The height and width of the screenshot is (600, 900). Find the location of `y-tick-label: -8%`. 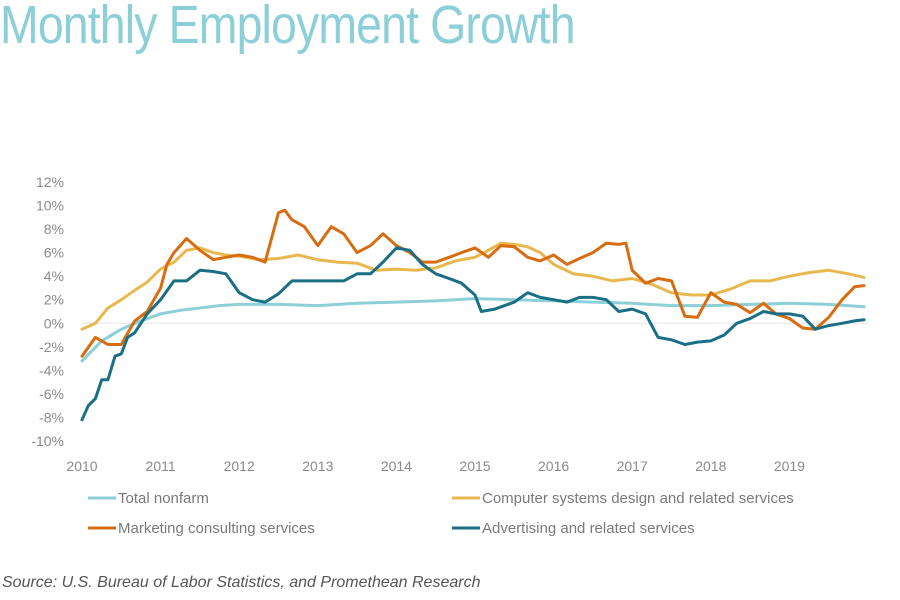

y-tick-label: -8% is located at coordinates (51, 417).